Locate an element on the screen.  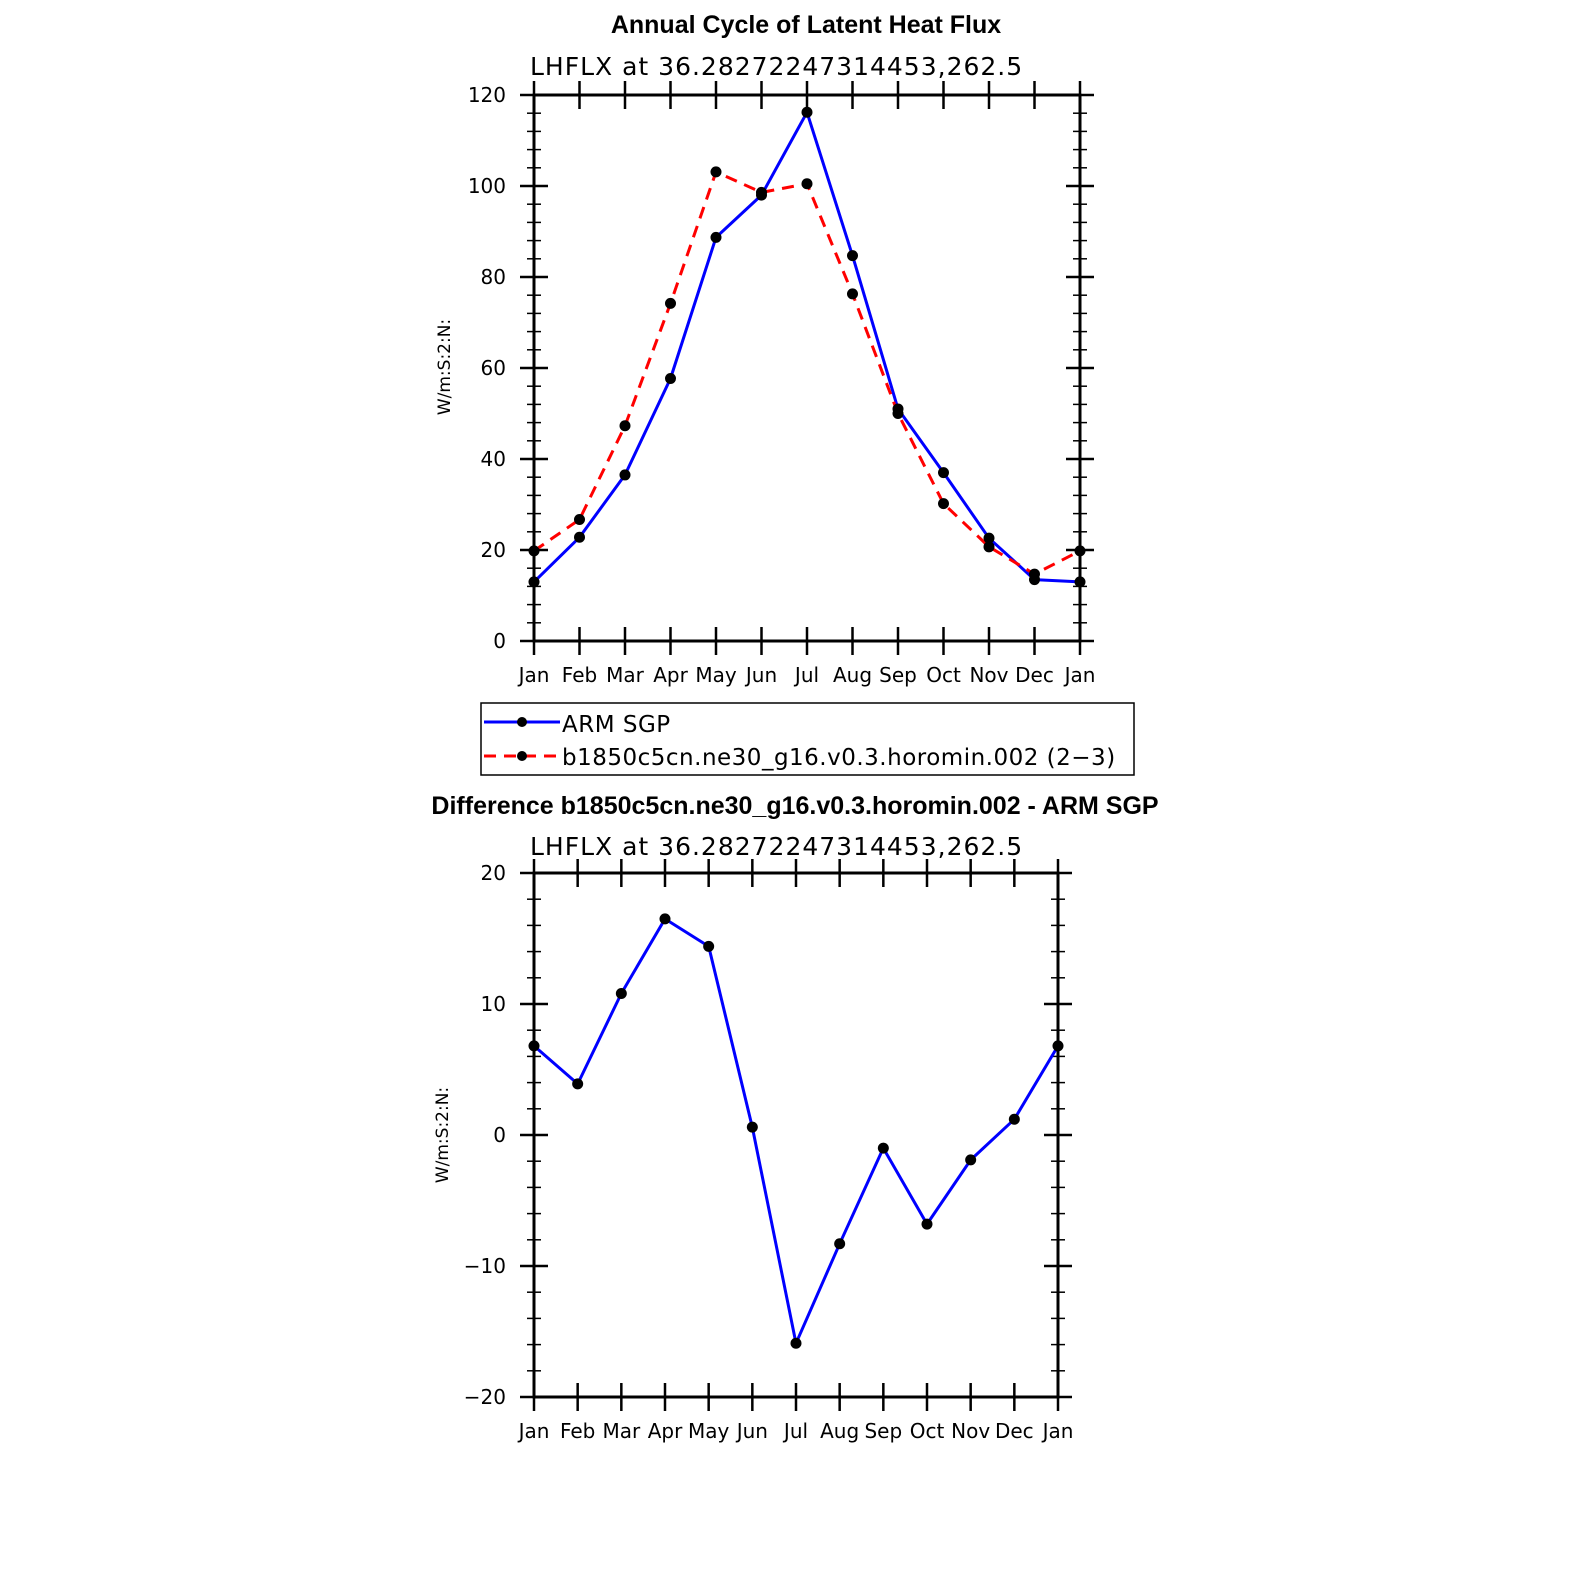
y-tick-label: −20 is located at coordinates (485, 1397).